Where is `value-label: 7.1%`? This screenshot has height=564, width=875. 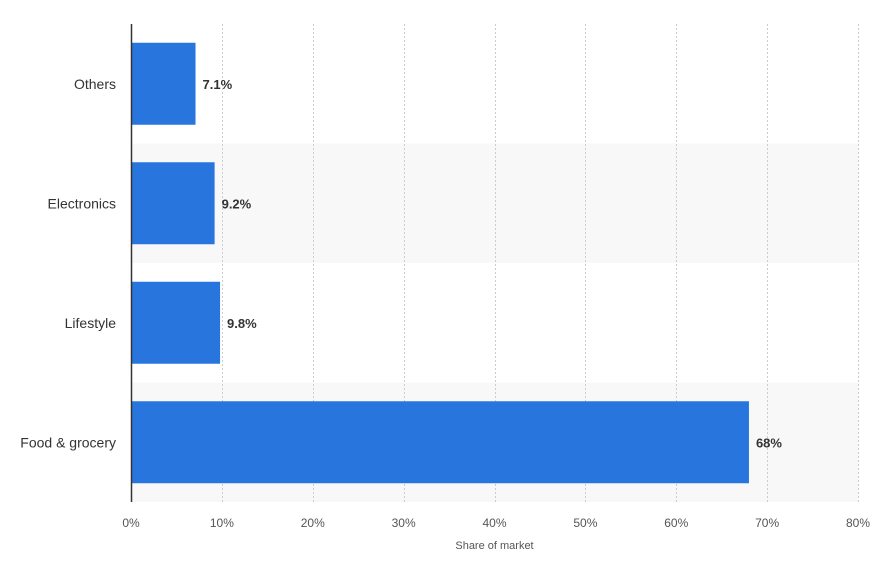 value-label: 7.1% is located at coordinates (218, 84).